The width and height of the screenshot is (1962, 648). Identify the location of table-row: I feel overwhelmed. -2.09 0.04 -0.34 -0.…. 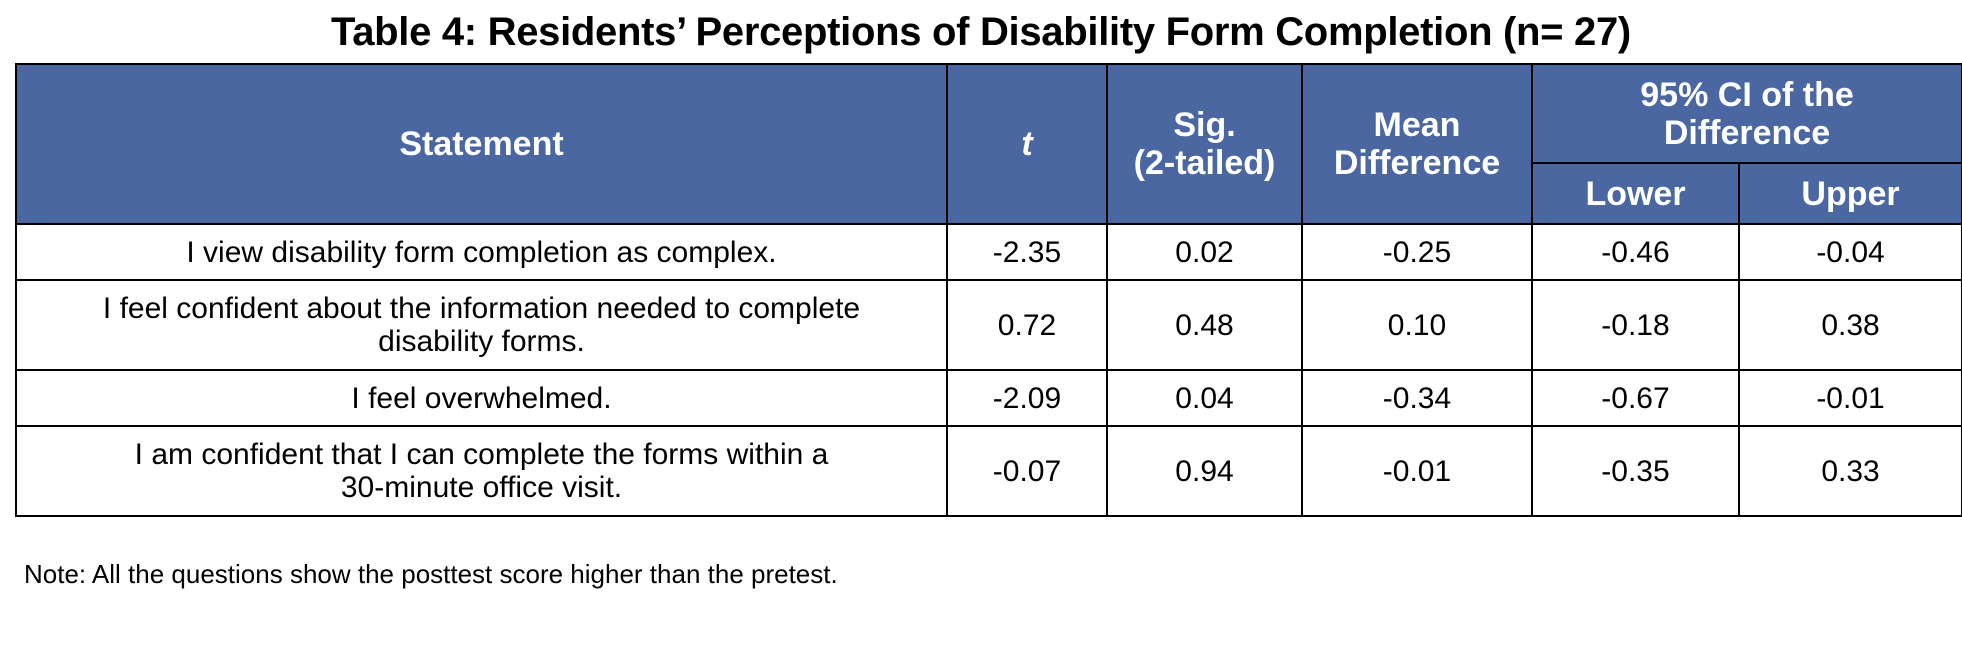
(988, 398).